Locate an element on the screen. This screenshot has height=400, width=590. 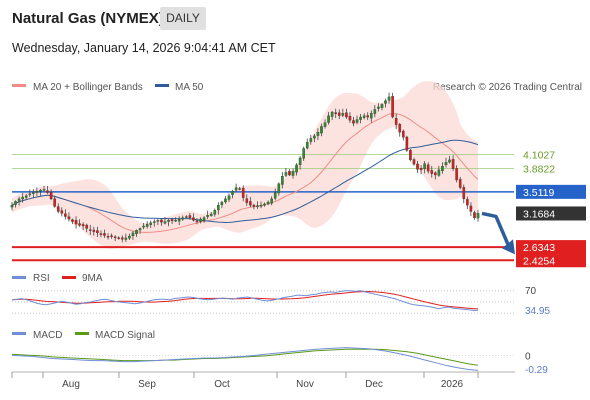
level-label-last: 3.1684 is located at coordinates (539, 214).